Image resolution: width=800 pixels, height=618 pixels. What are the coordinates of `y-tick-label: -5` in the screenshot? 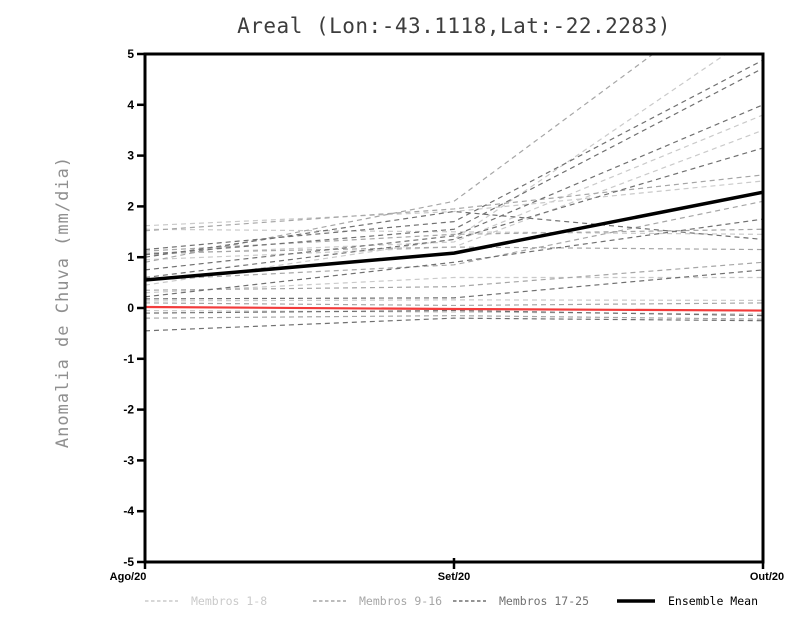 It's located at (128, 562).